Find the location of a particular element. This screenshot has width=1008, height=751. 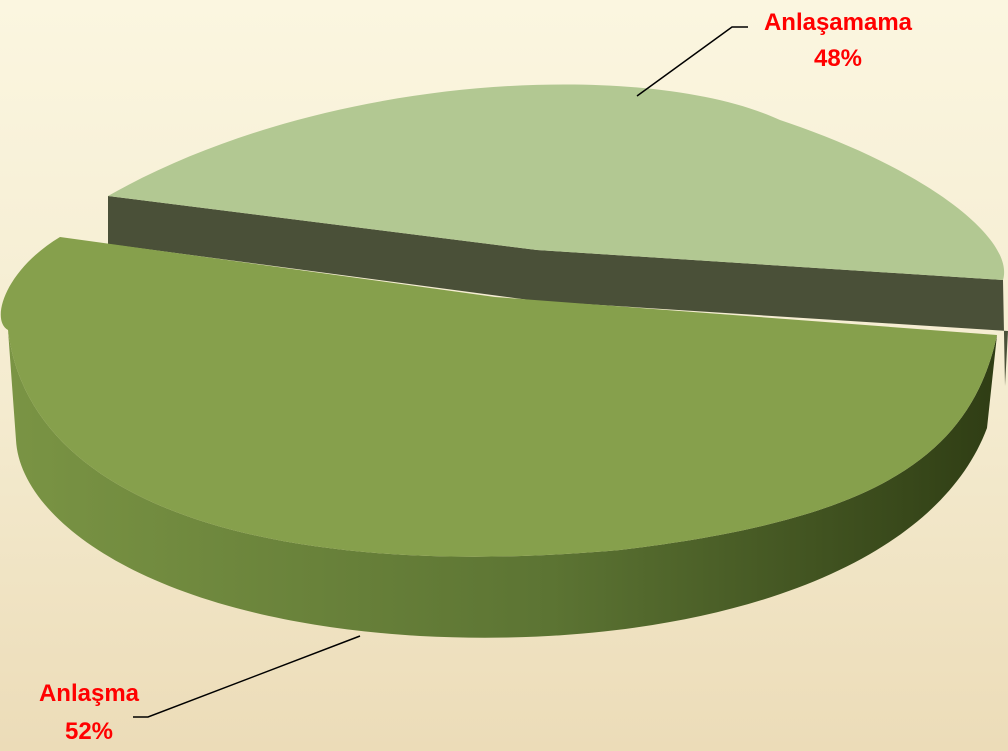

data-label-anlasamama-value: 48% is located at coordinates (838, 58).